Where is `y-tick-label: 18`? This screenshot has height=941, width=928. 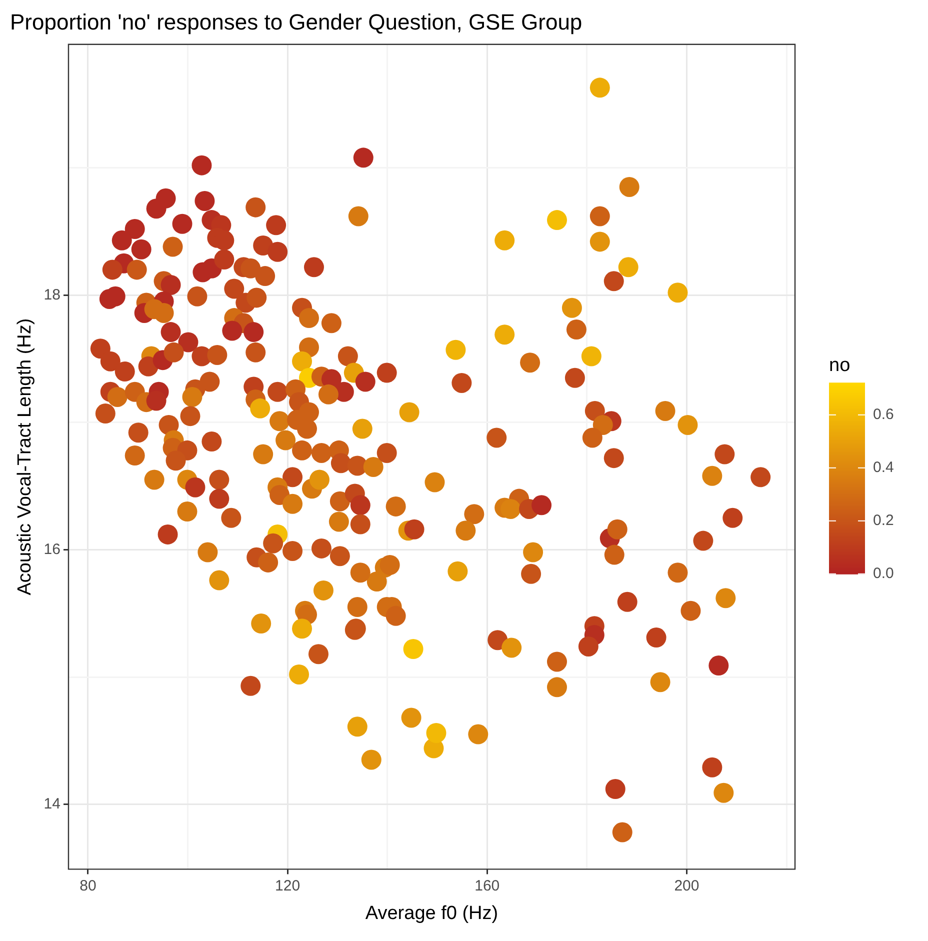 y-tick-label: 18 is located at coordinates (52, 295).